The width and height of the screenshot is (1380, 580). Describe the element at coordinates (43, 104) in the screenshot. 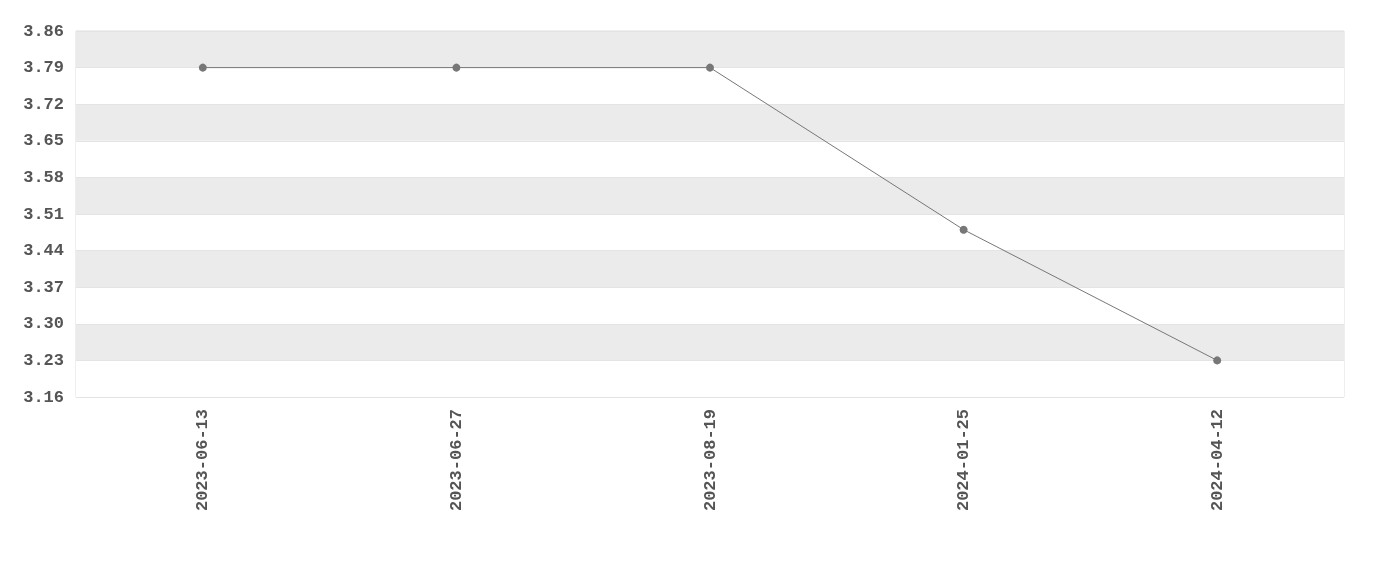

I see `y-tick-label: 3.72` at that location.